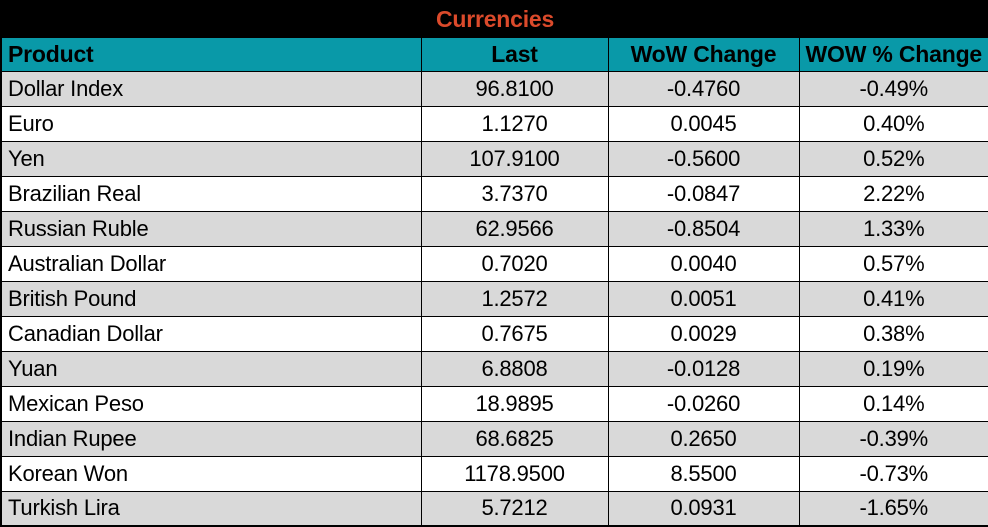  I want to click on wow-change-cell: 8.5500, so click(703, 473).